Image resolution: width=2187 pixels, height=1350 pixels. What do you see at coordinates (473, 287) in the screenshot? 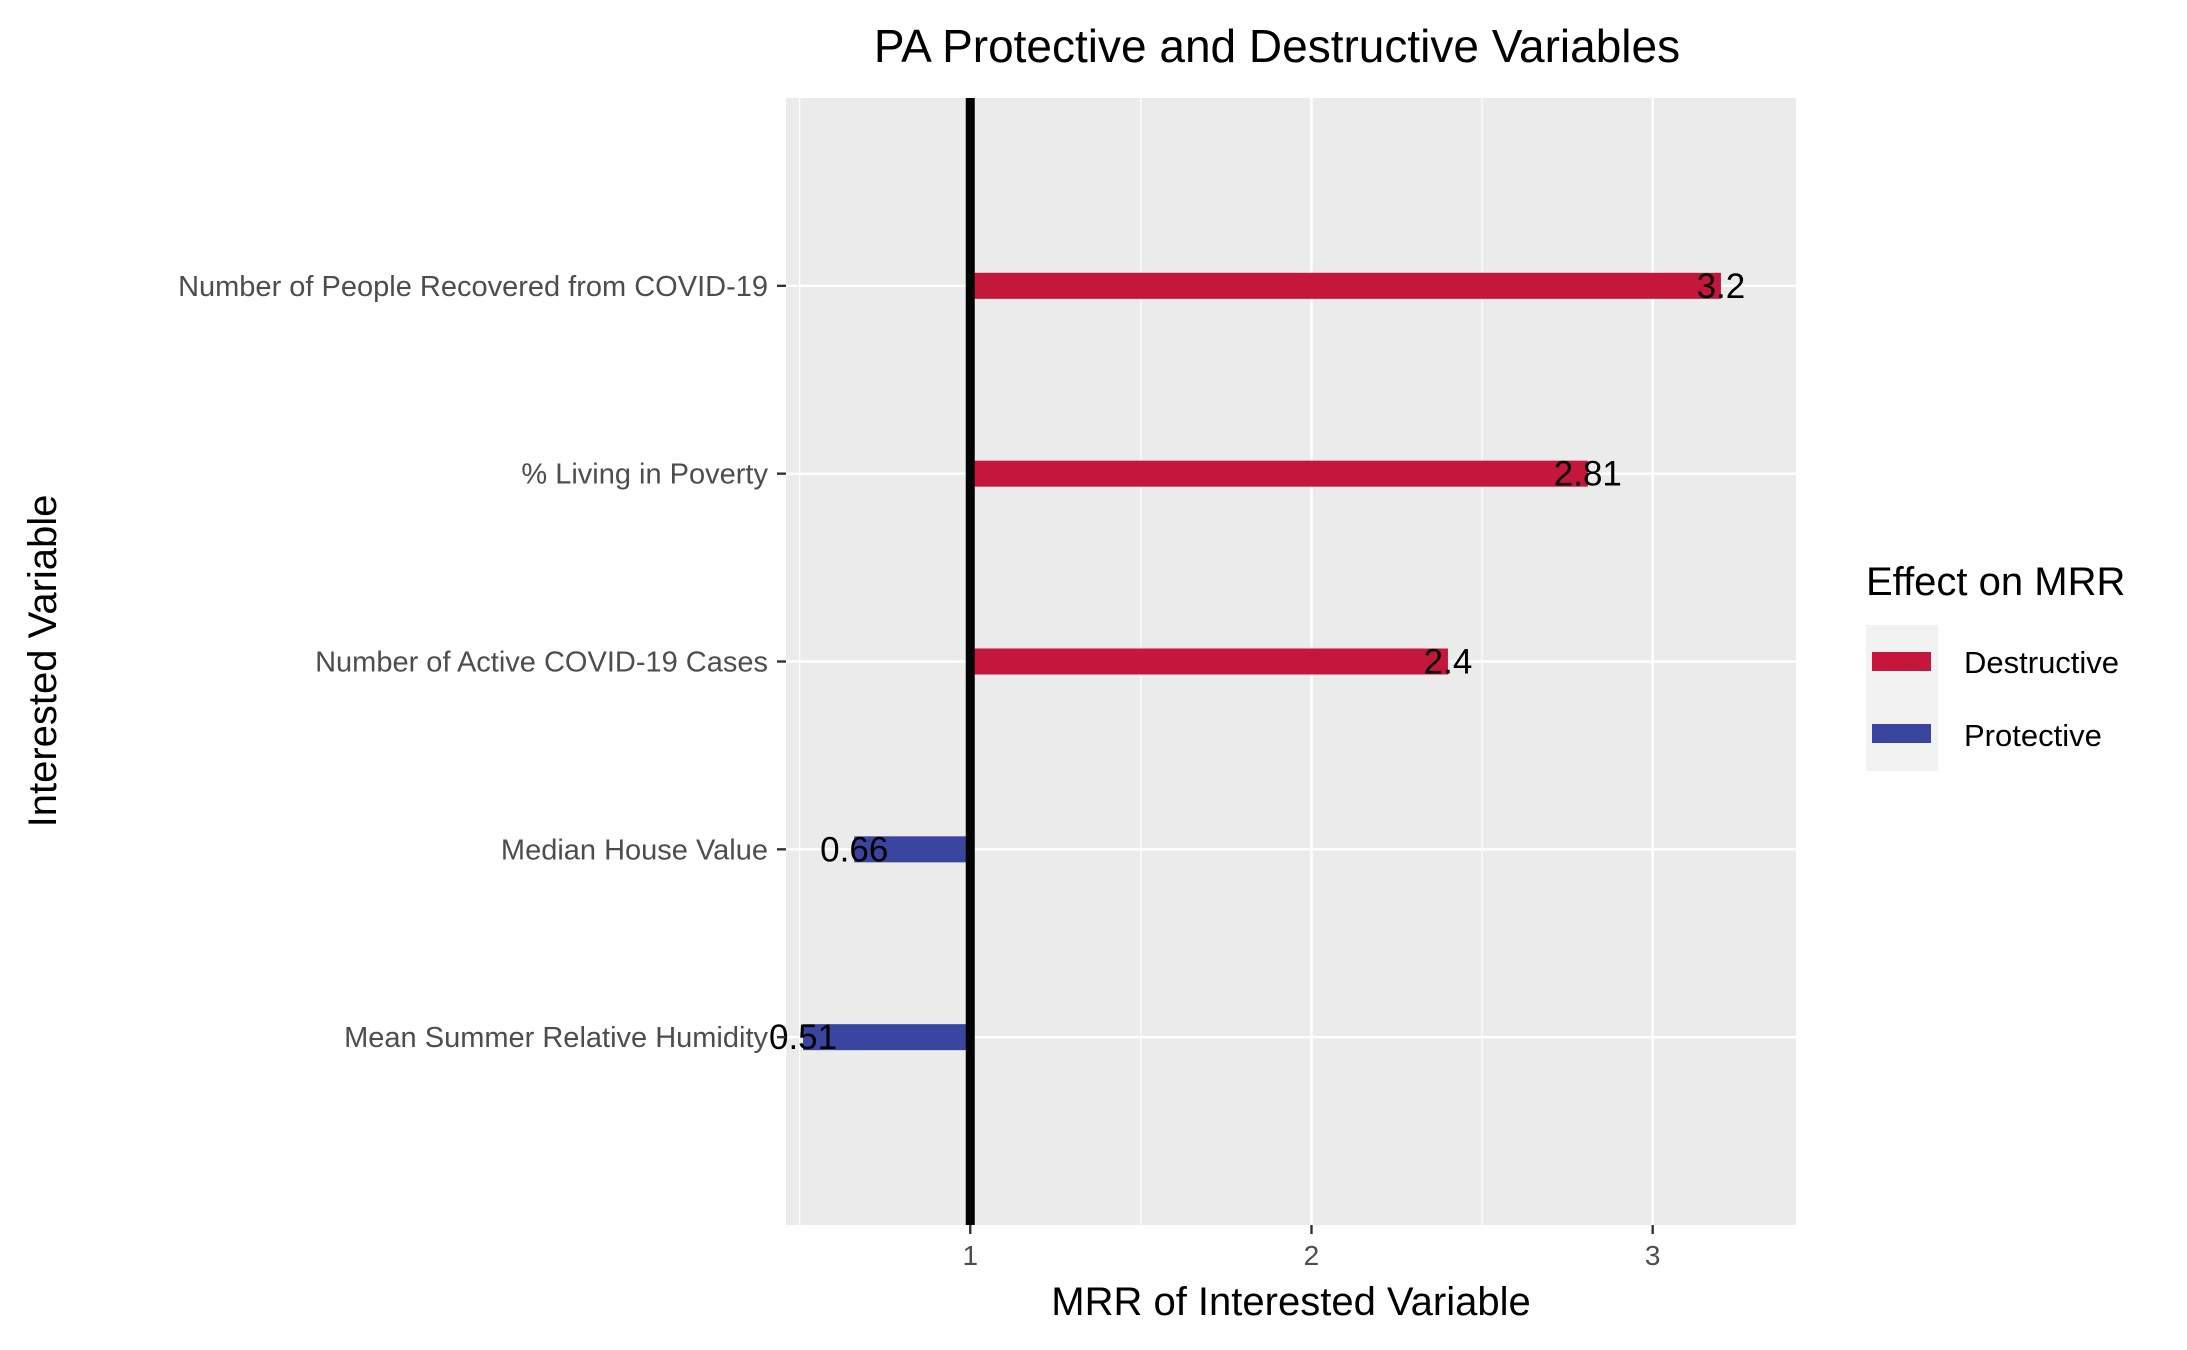
I see `y-tick-label: Number of People Recovered from COVID-19` at bounding box center [473, 287].